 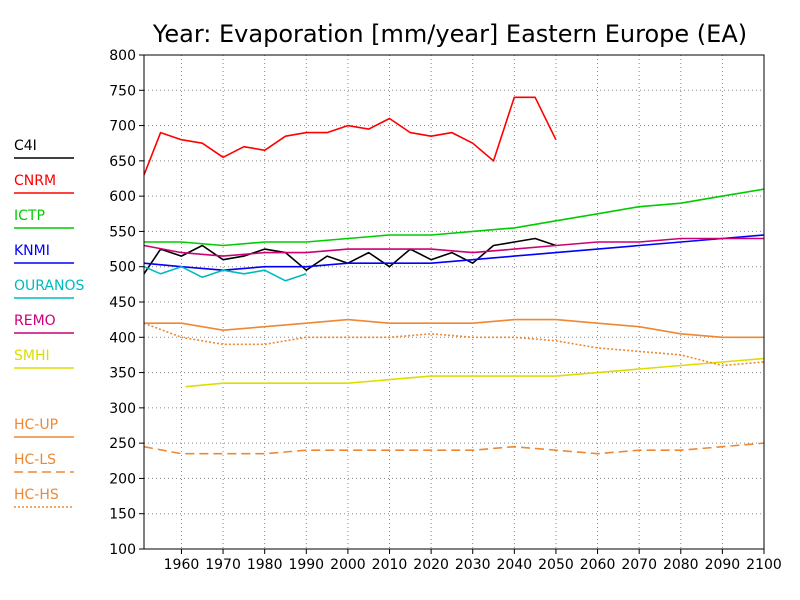 What do you see at coordinates (764, 565) in the screenshot?
I see `x-tick-label: 2100` at bounding box center [764, 565].